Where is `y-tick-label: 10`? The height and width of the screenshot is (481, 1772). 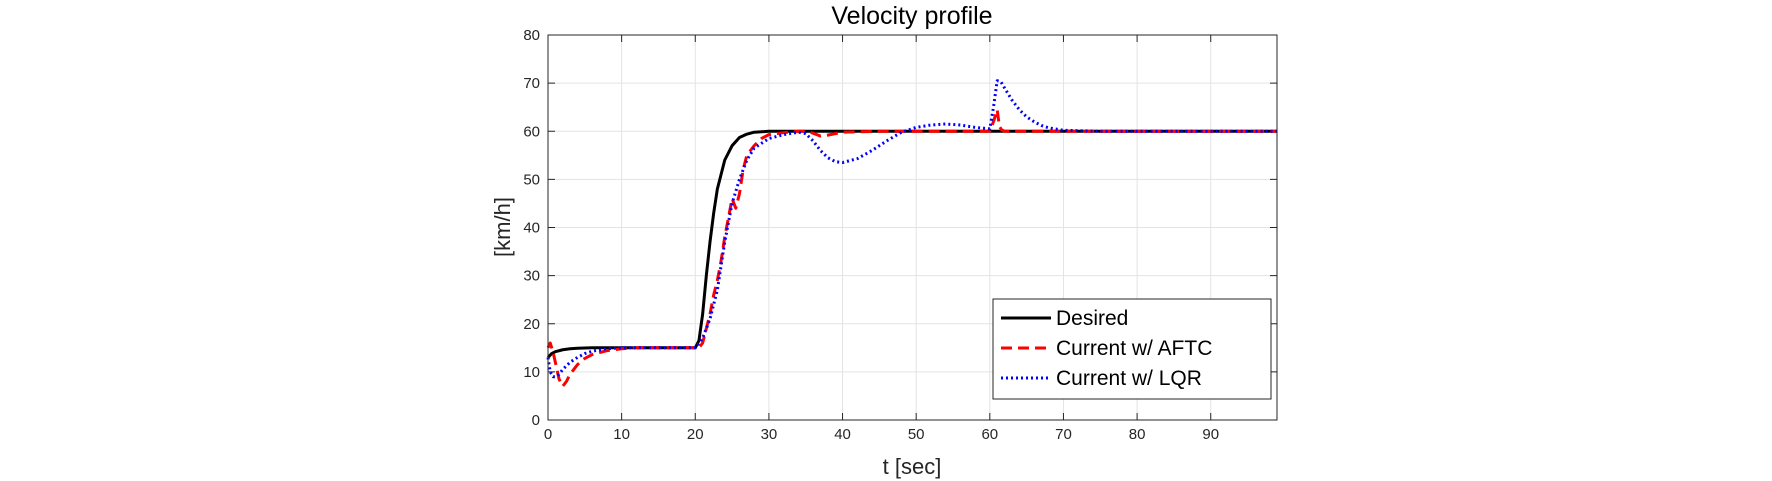 y-tick-label: 10 is located at coordinates (531, 372).